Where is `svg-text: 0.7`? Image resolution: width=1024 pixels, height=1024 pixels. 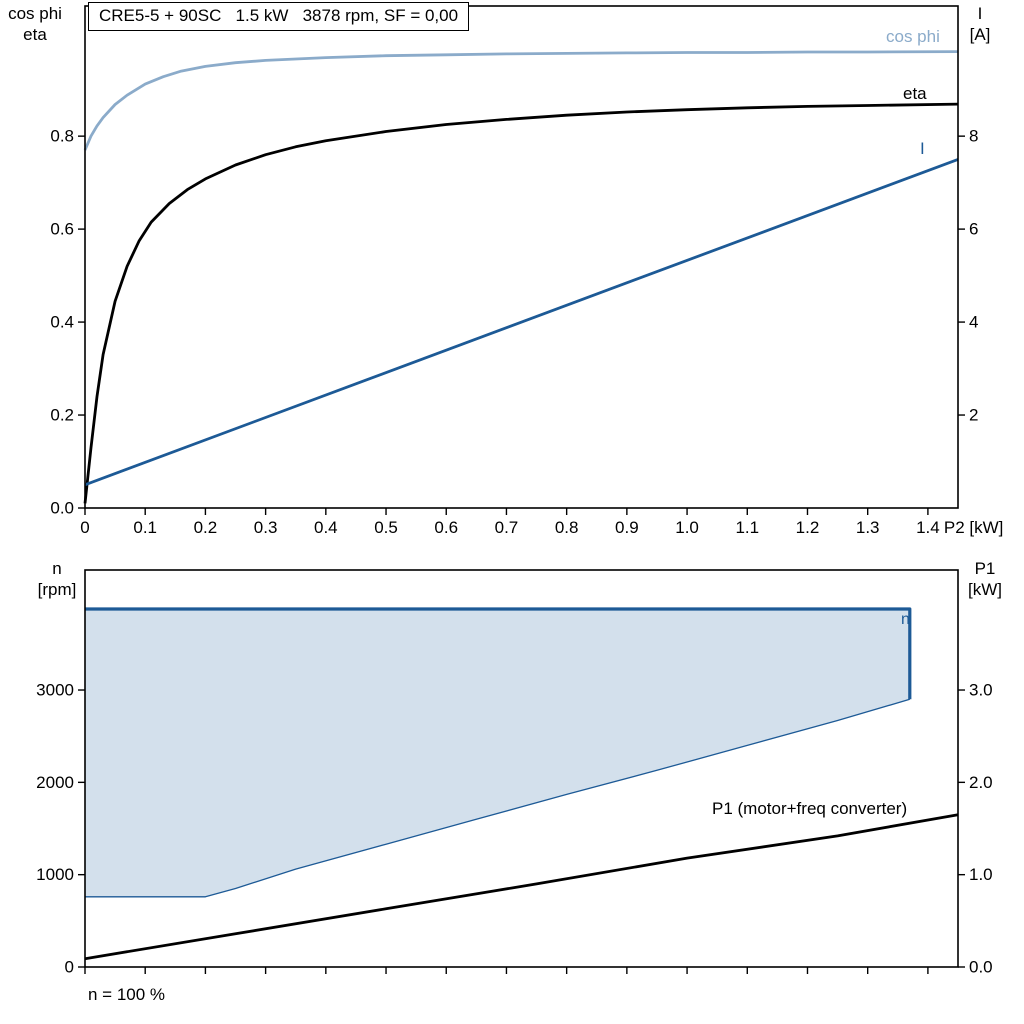
svg-text: 0.7 is located at coordinates (507, 527).